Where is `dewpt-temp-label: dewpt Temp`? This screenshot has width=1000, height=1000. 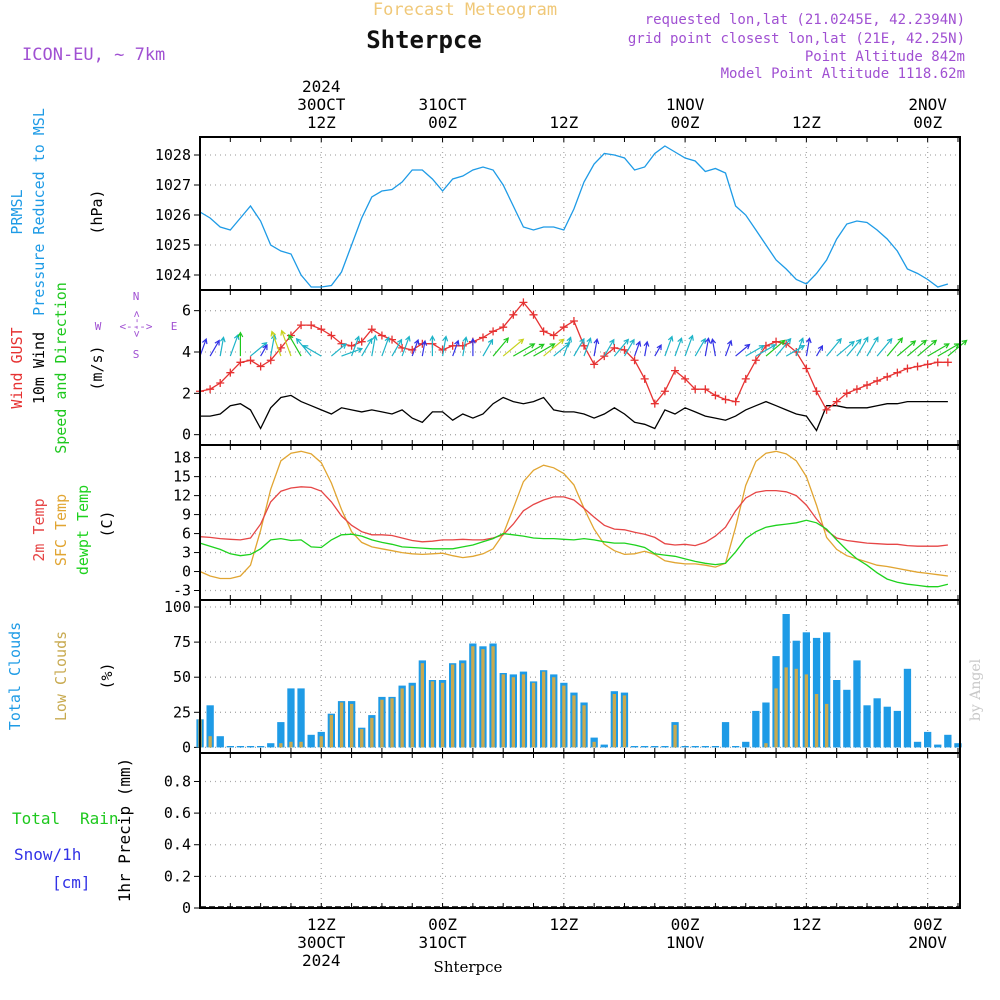 dewpt-temp-label: dewpt Temp is located at coordinates (83, 530).